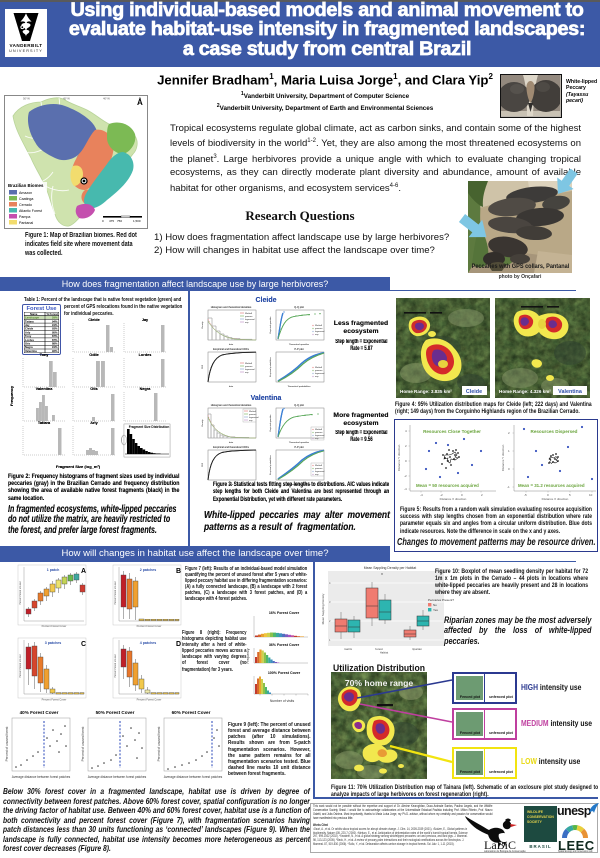 The height and width of the screenshot is (858, 600). What do you see at coordinates (298, 447) in the screenshot?
I see `svg-text: P-P plot` at bounding box center [298, 447].